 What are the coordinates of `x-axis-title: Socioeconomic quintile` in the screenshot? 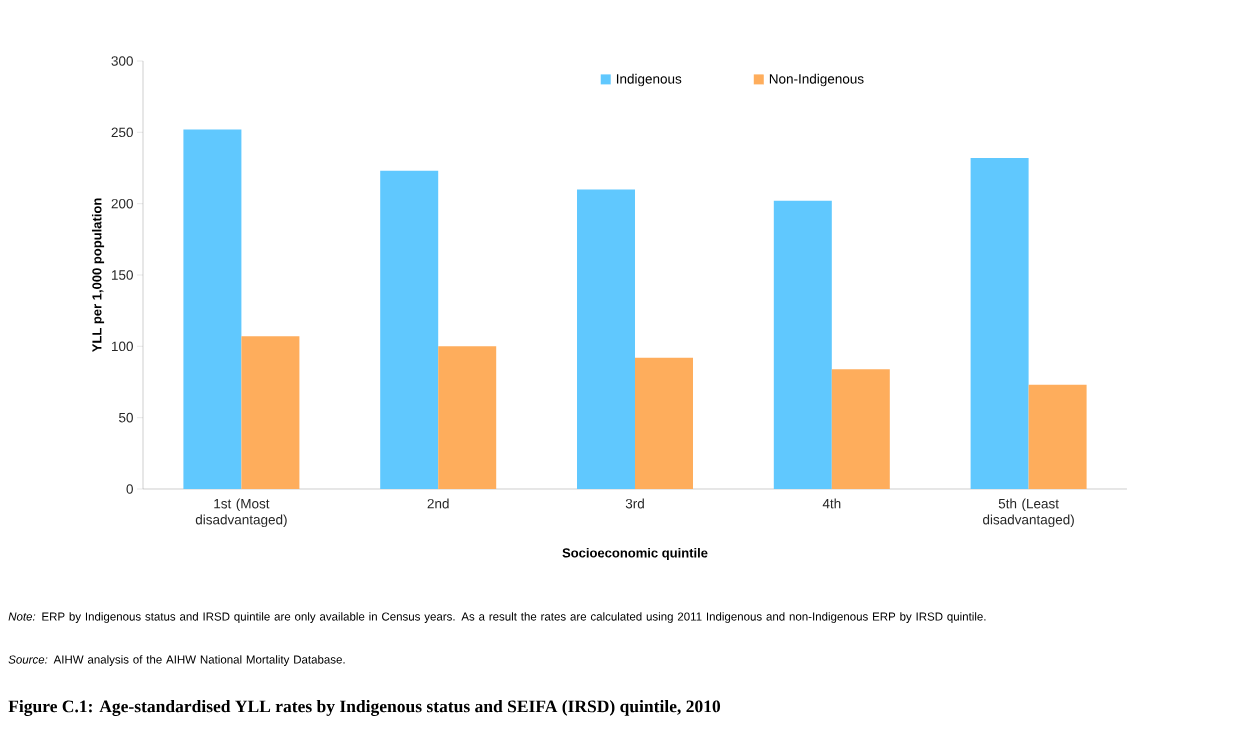 It's located at (635, 554).